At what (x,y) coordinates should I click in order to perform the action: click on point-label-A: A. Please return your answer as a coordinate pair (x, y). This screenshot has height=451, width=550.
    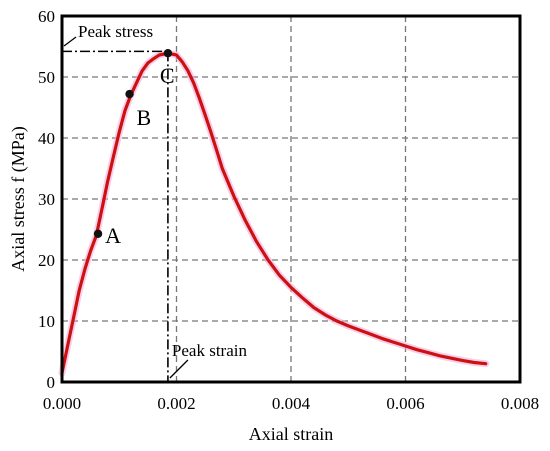
    Looking at the image, I should click on (113, 235).